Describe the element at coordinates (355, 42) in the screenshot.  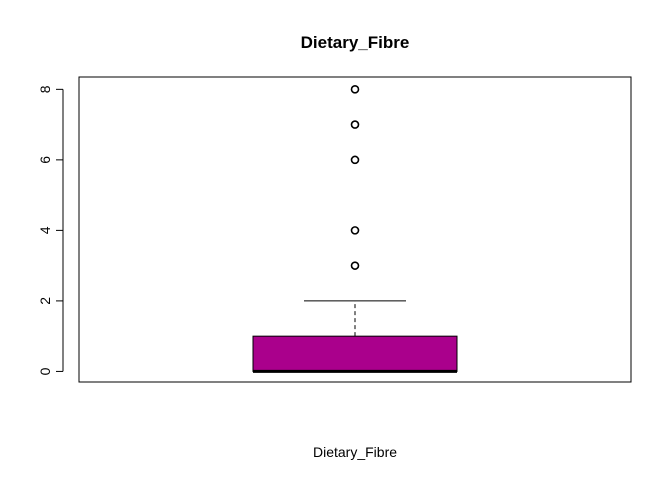
I see `chart-title: Dietary_Fibre` at that location.